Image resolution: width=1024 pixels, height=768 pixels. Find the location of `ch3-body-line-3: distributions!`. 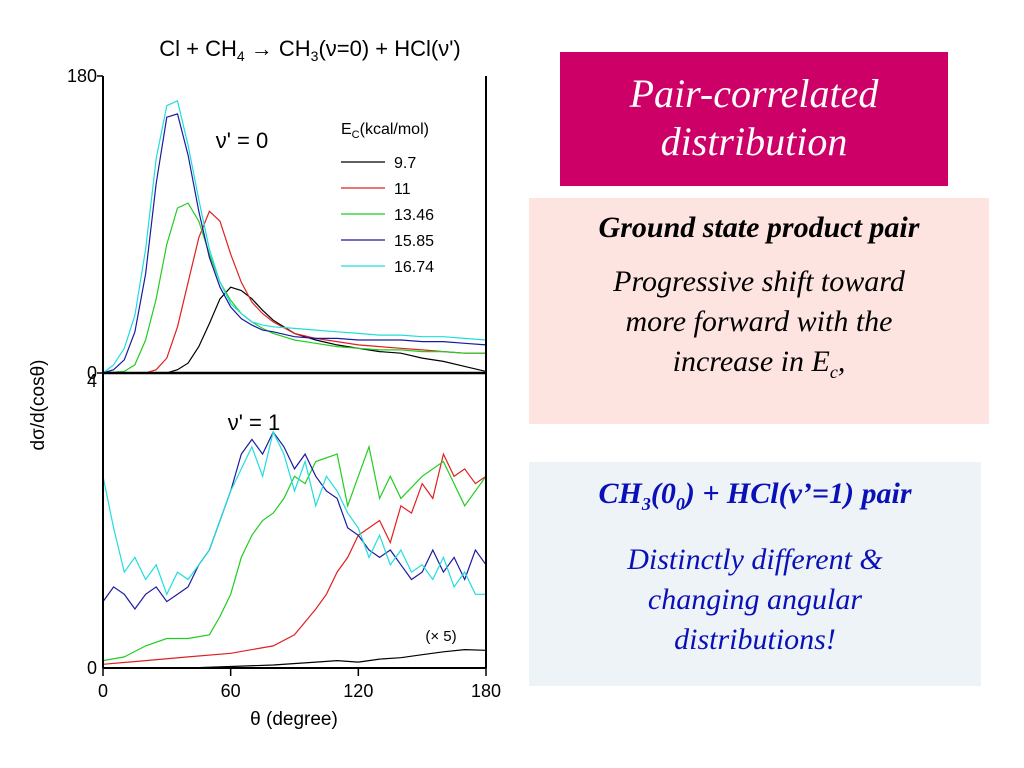

ch3-body-line-3: distributions! is located at coordinates (755, 639).